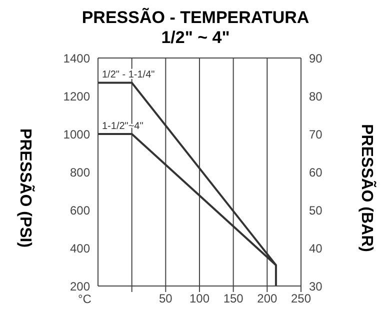  What do you see at coordinates (316, 96) in the screenshot?
I see `y2-tick-label: 80` at bounding box center [316, 96].